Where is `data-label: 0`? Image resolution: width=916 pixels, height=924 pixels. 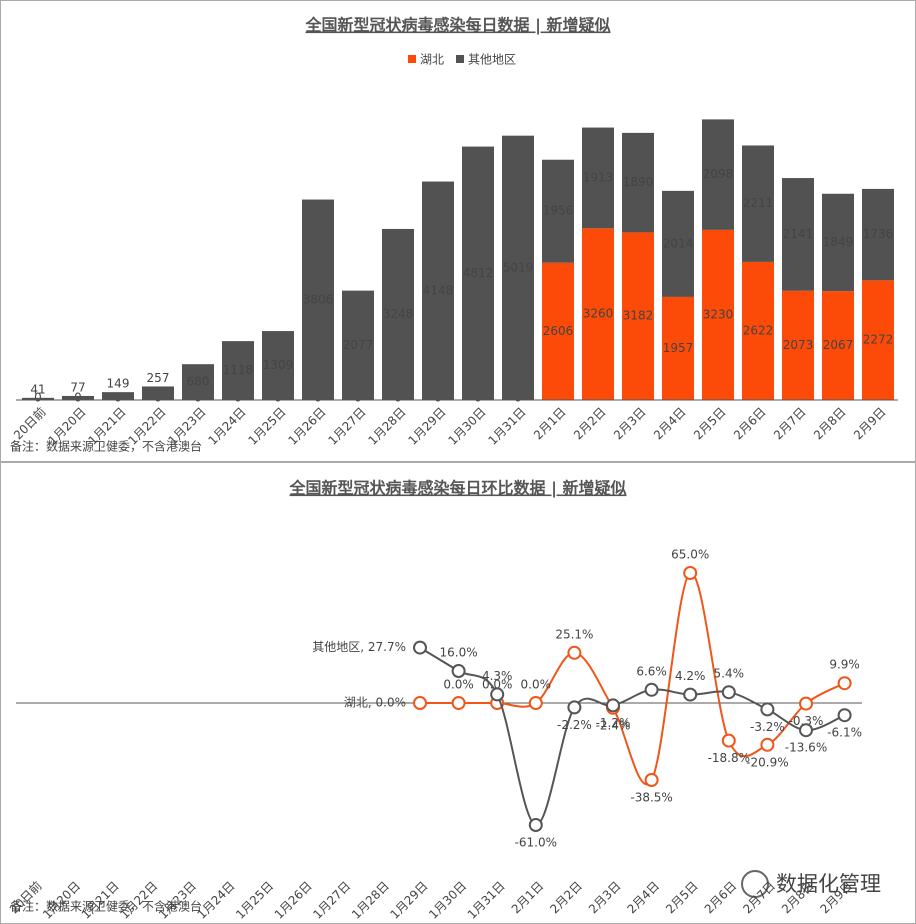 data-label: 0 is located at coordinates (38, 398).